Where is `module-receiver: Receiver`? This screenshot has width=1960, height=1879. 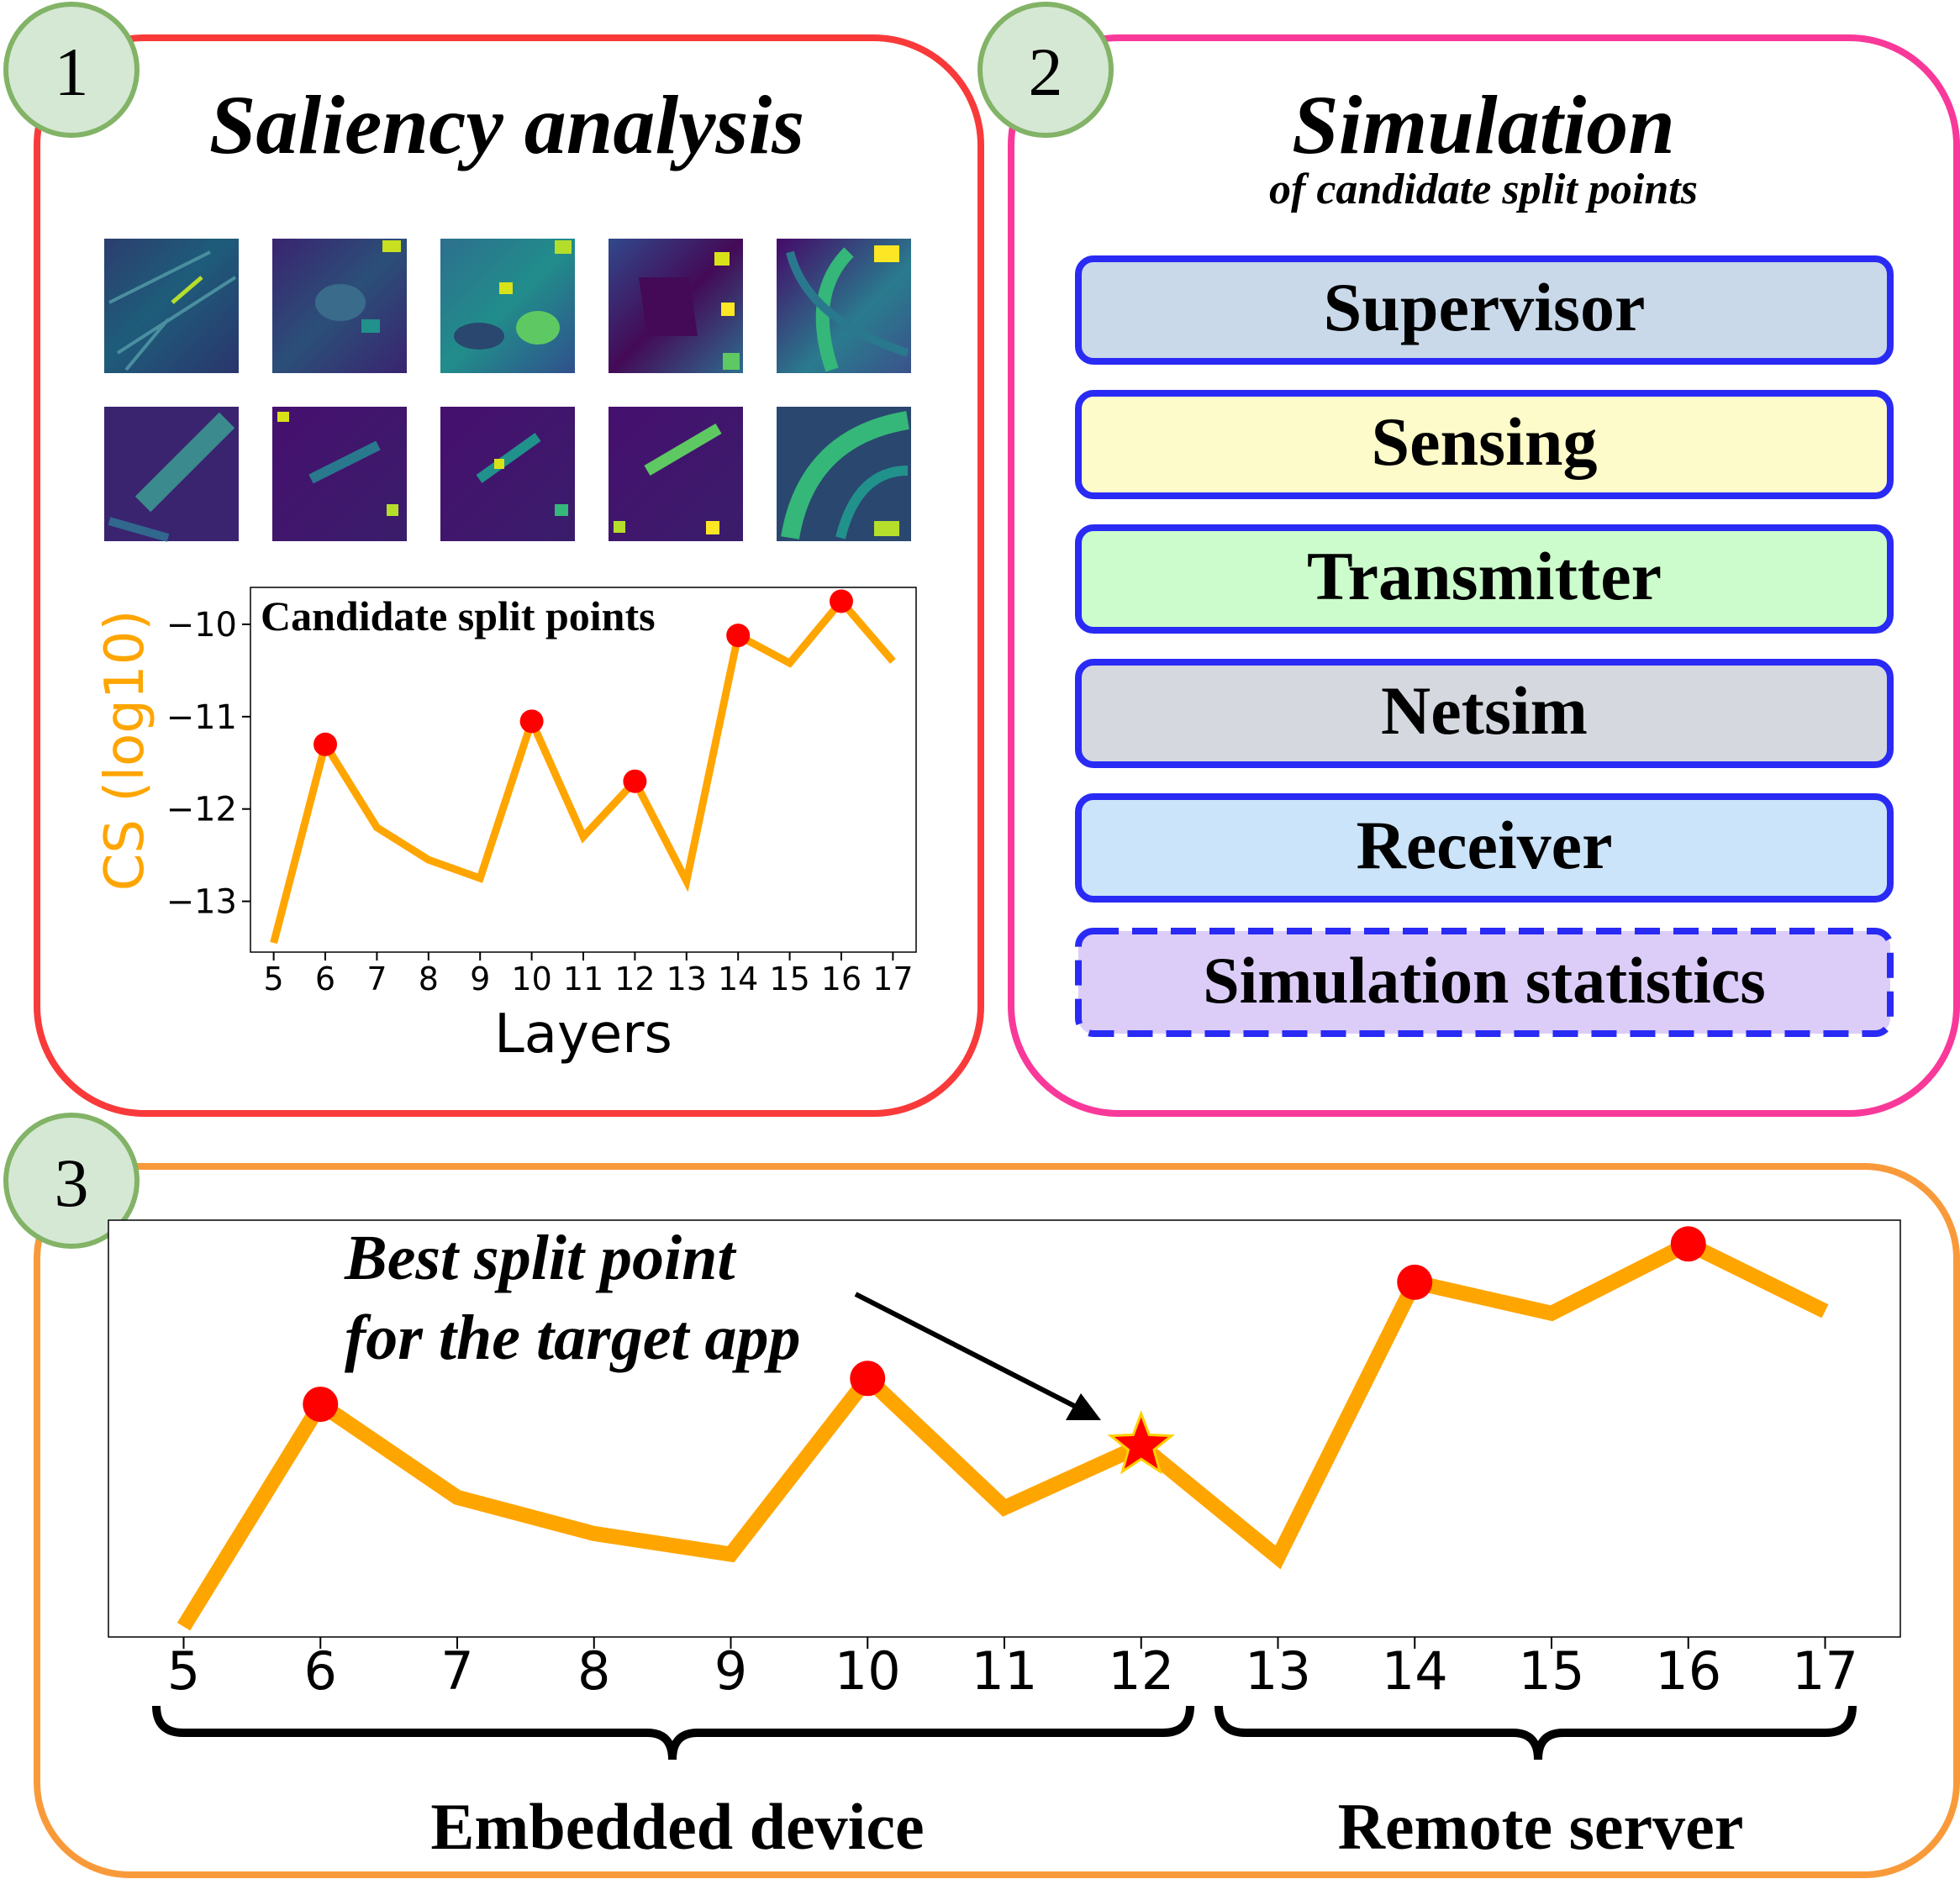
module-receiver: Receiver is located at coordinates (1484, 848).